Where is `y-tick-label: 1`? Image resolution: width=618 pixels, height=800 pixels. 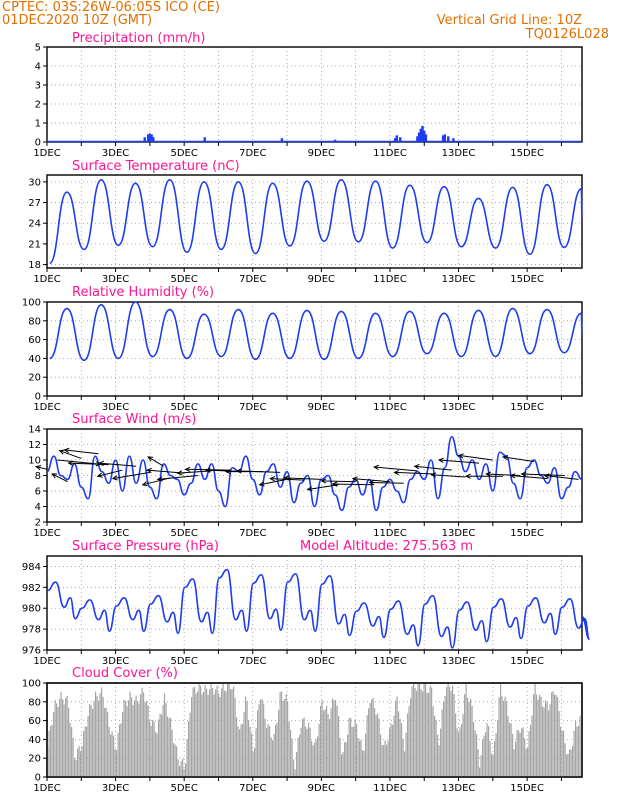 y-tick-label: 1 is located at coordinates (38, 124).